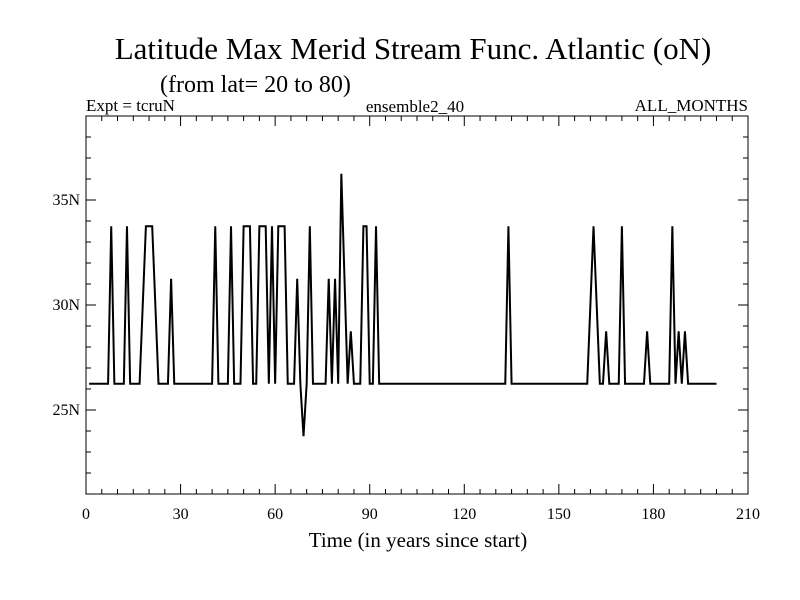  What do you see at coordinates (66, 200) in the screenshot?
I see `y-tick-label: 35N` at bounding box center [66, 200].